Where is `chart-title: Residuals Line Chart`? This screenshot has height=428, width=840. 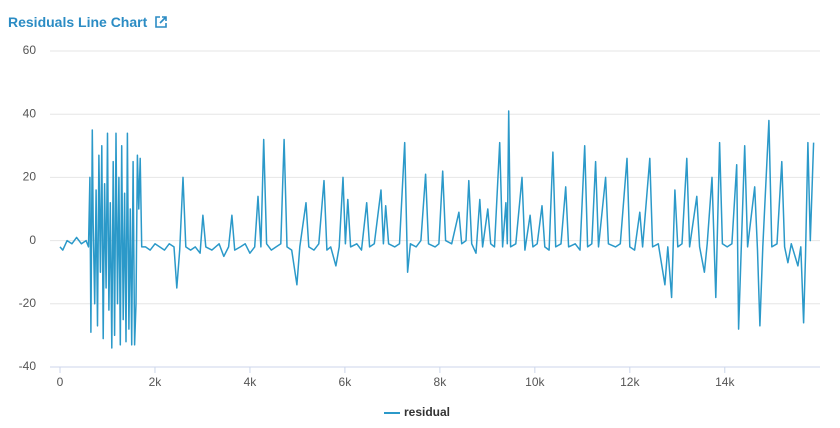
chart-title: Residuals Line Chart is located at coordinates (78, 22).